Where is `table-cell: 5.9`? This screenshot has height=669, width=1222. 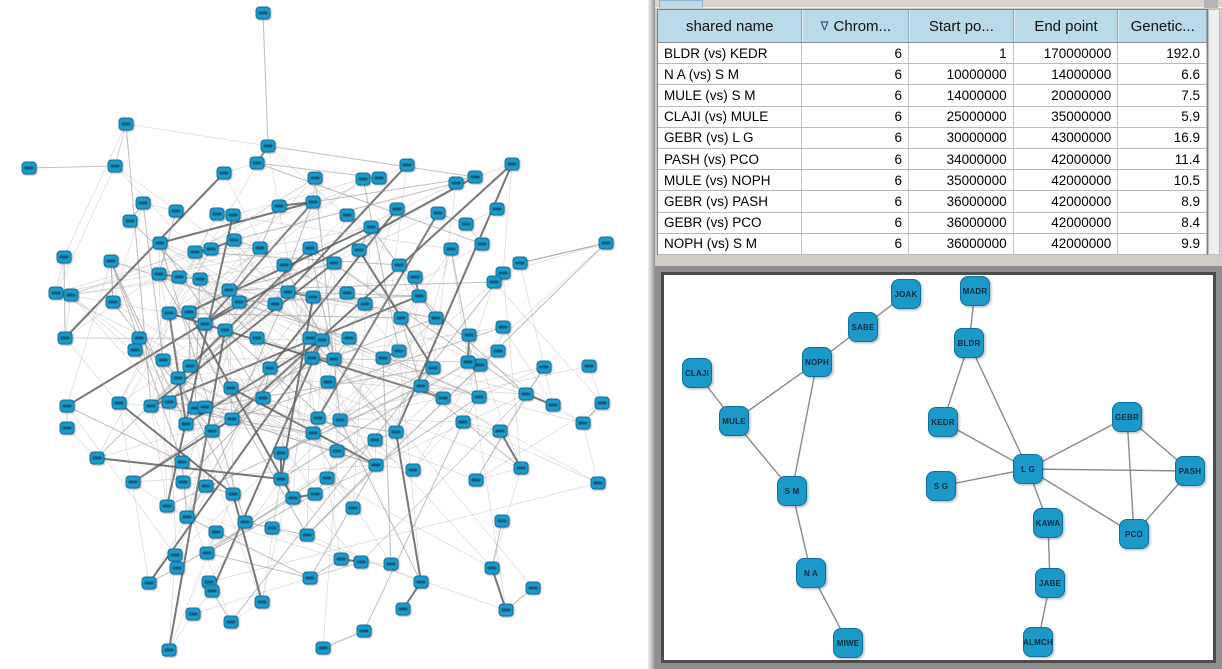
table-cell: 5.9 is located at coordinates (1162, 116).